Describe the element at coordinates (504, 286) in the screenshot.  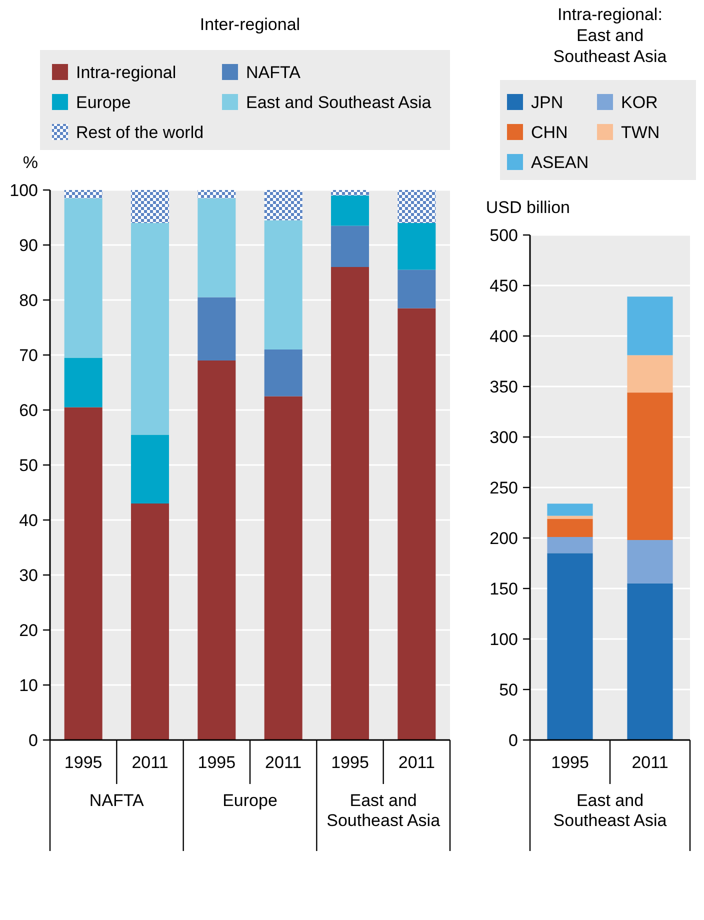
I see `y-tick-label: 450` at that location.